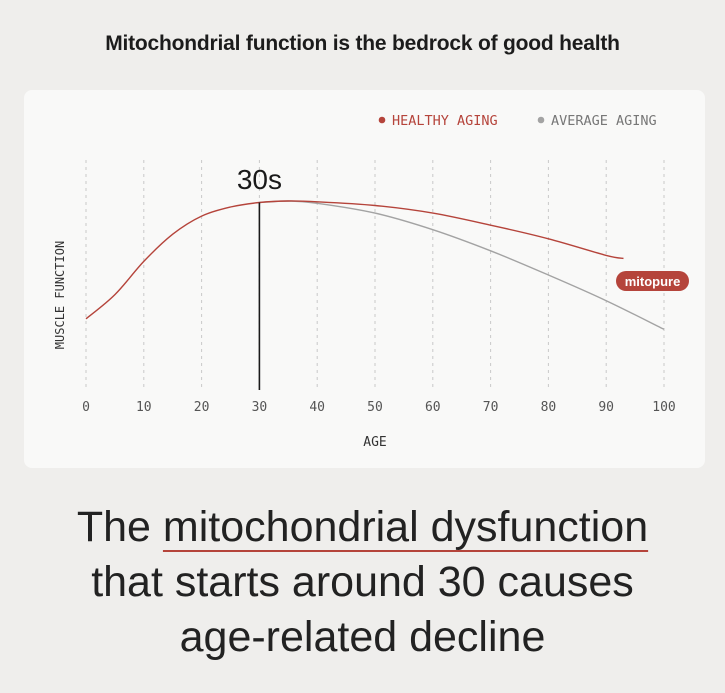 The image size is (725, 693). Describe the element at coordinates (260, 407) in the screenshot. I see `x-tick-label: 30` at that location.